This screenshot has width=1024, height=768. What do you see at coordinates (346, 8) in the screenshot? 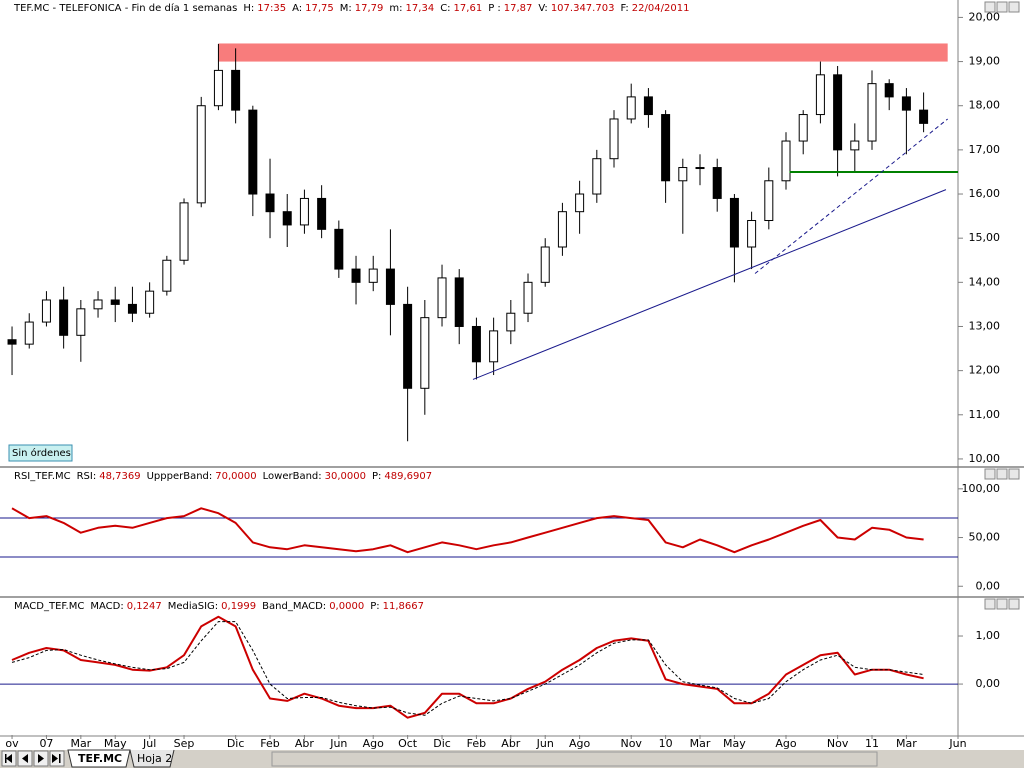
I see `field-label: M:` at bounding box center [346, 8].